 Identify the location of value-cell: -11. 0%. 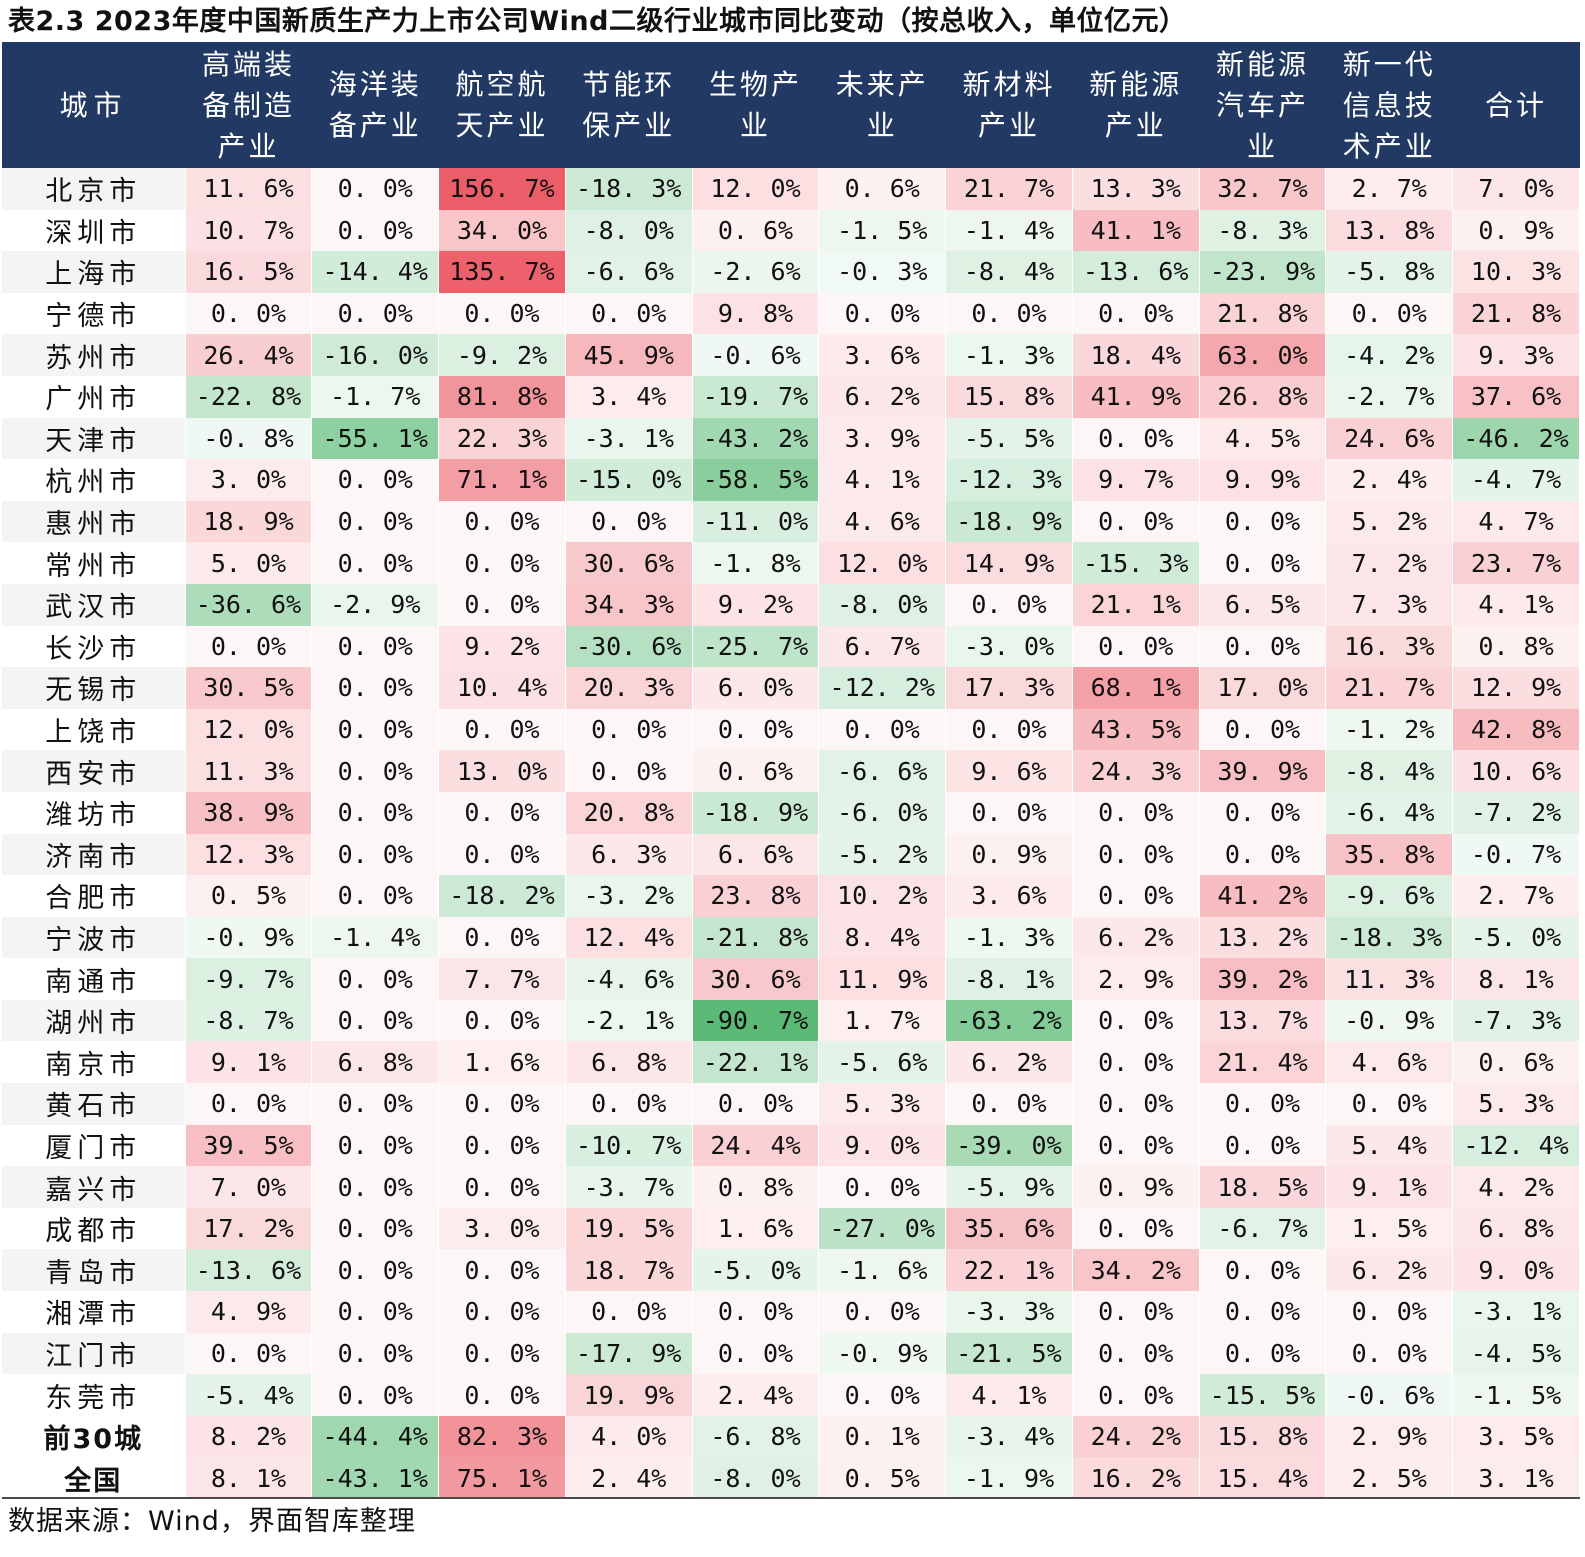
(756, 521).